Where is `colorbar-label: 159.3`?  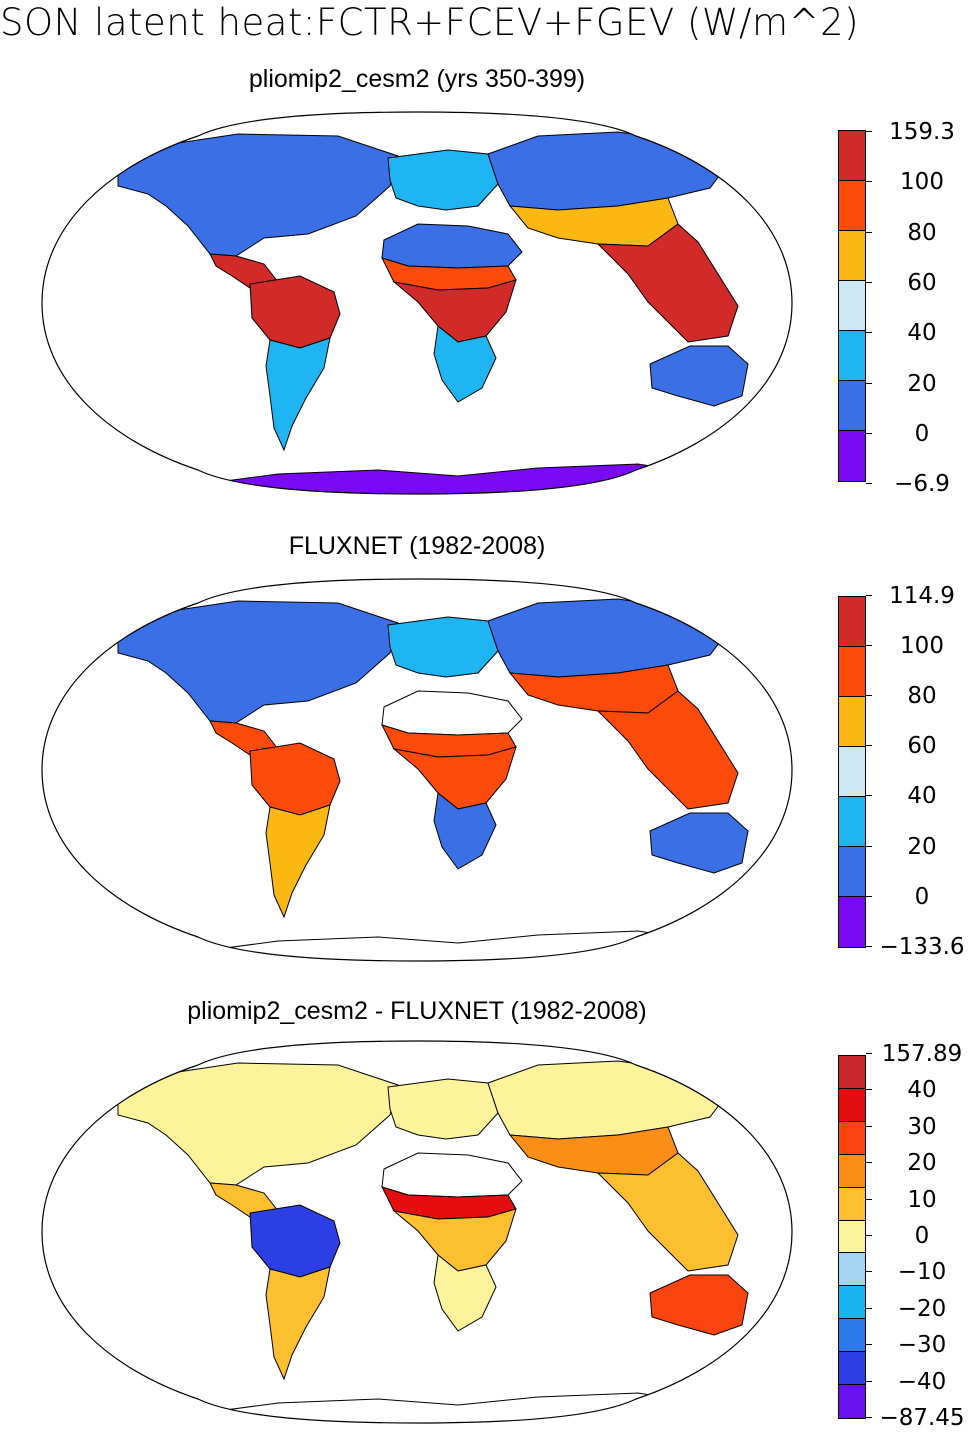 colorbar-label: 159.3 is located at coordinates (922, 132).